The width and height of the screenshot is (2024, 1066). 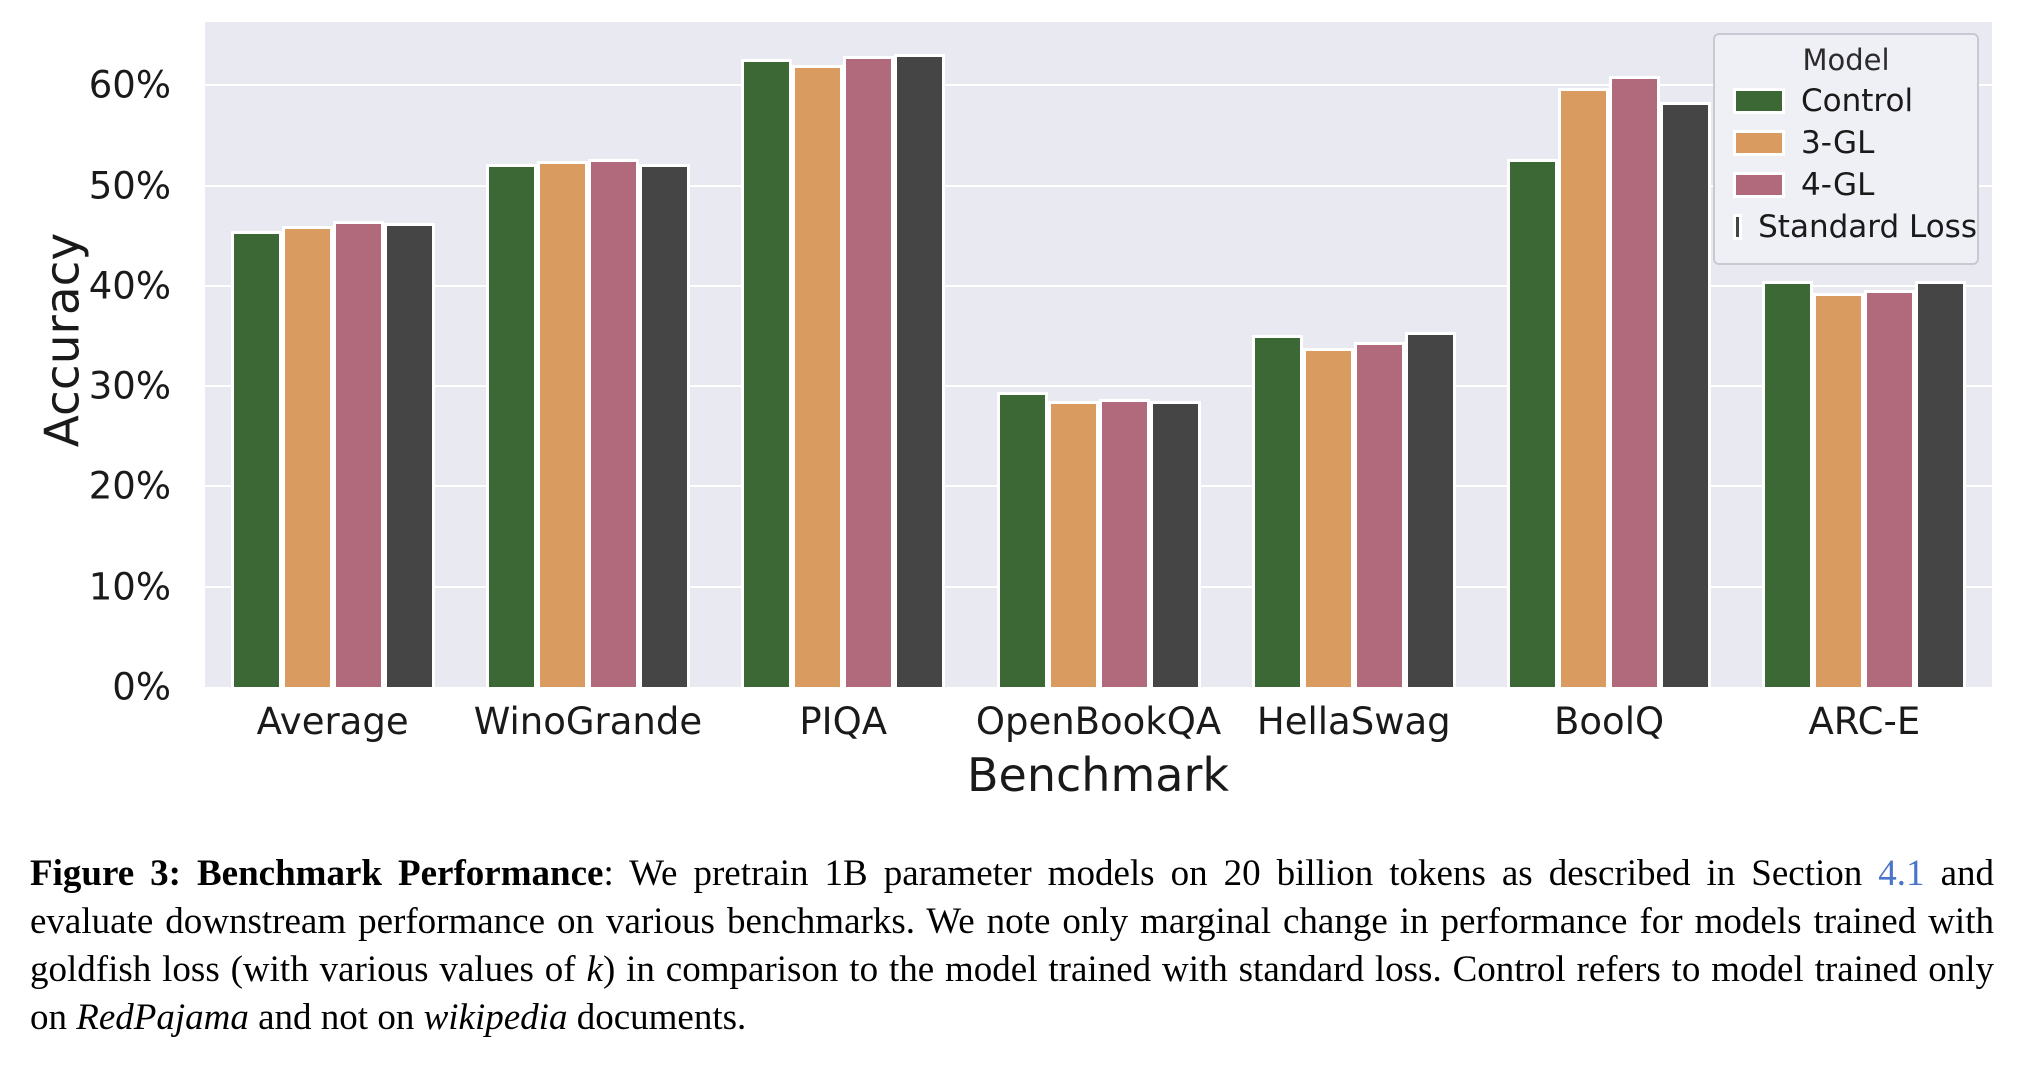 What do you see at coordinates (1759, 185) in the screenshot?
I see `legend-swatch-4-GL` at bounding box center [1759, 185].